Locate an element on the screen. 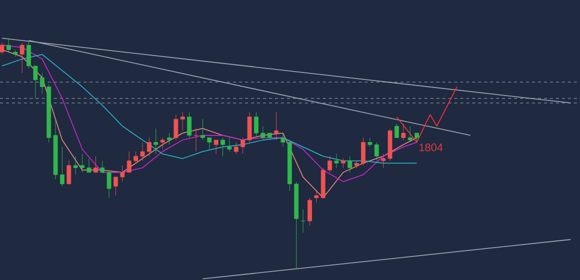 Image resolution: width=580 pixels, height=280 pixels. annotation: 1804 is located at coordinates (431, 148).